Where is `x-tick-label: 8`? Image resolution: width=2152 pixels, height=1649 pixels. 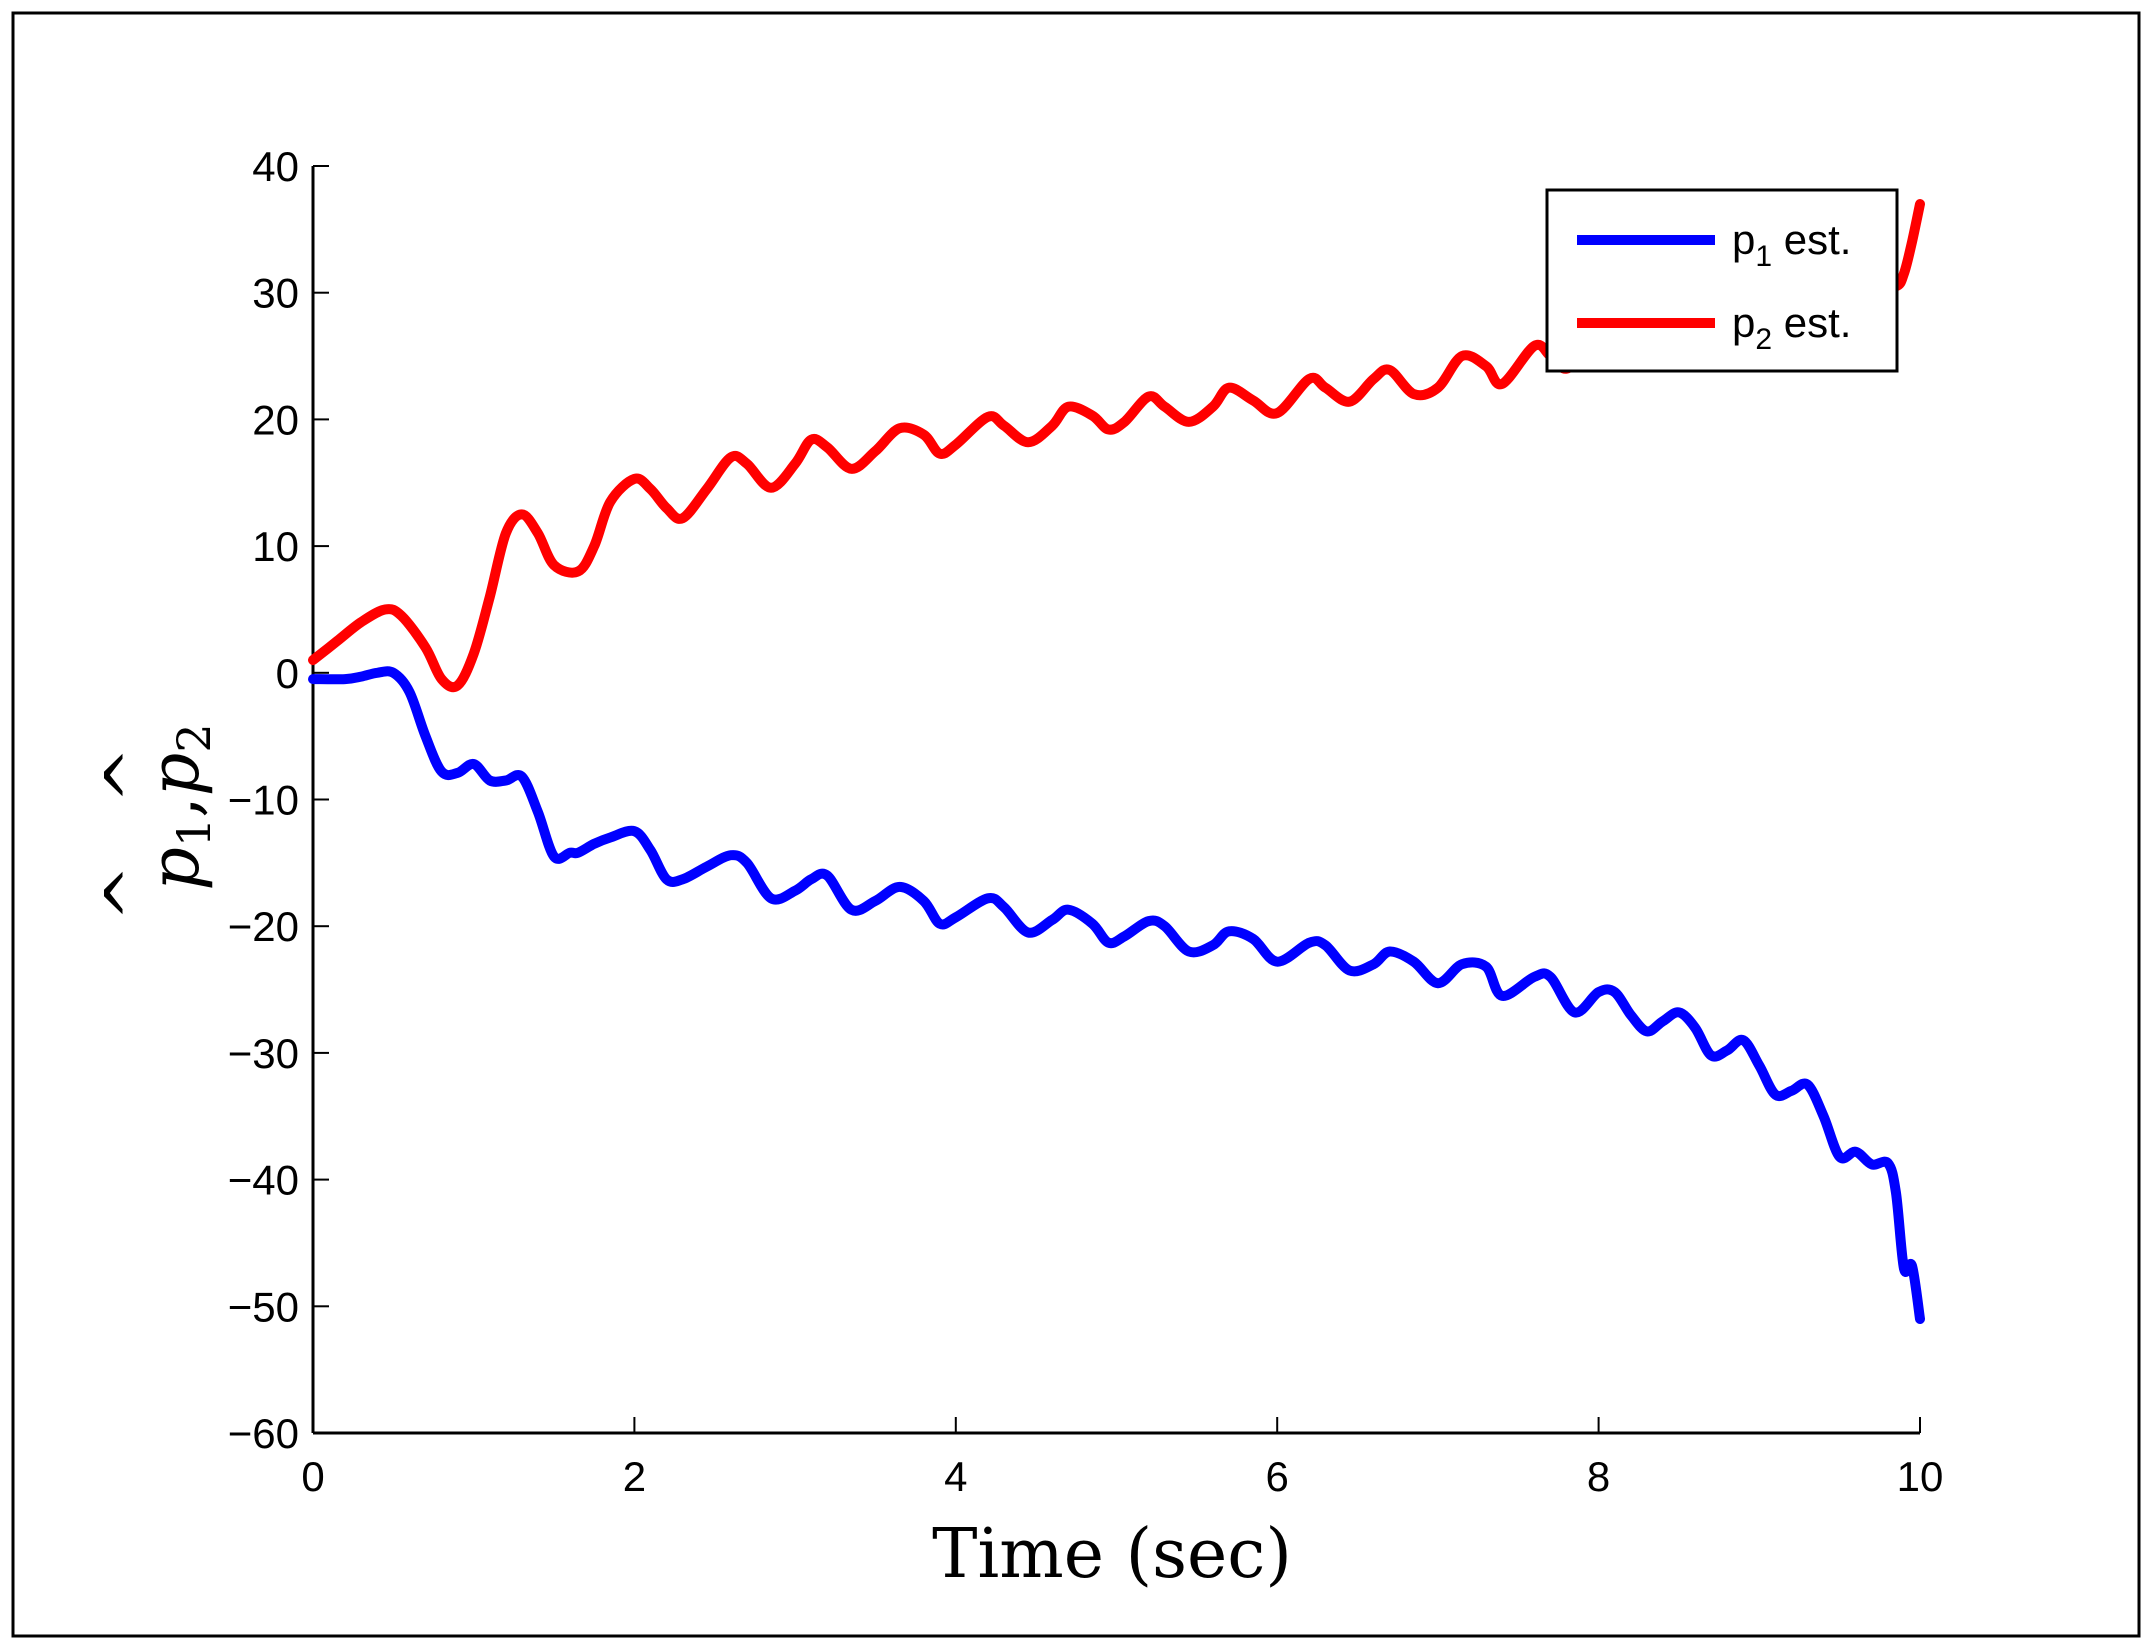 x-tick-label: 8 is located at coordinates (1598, 1476).